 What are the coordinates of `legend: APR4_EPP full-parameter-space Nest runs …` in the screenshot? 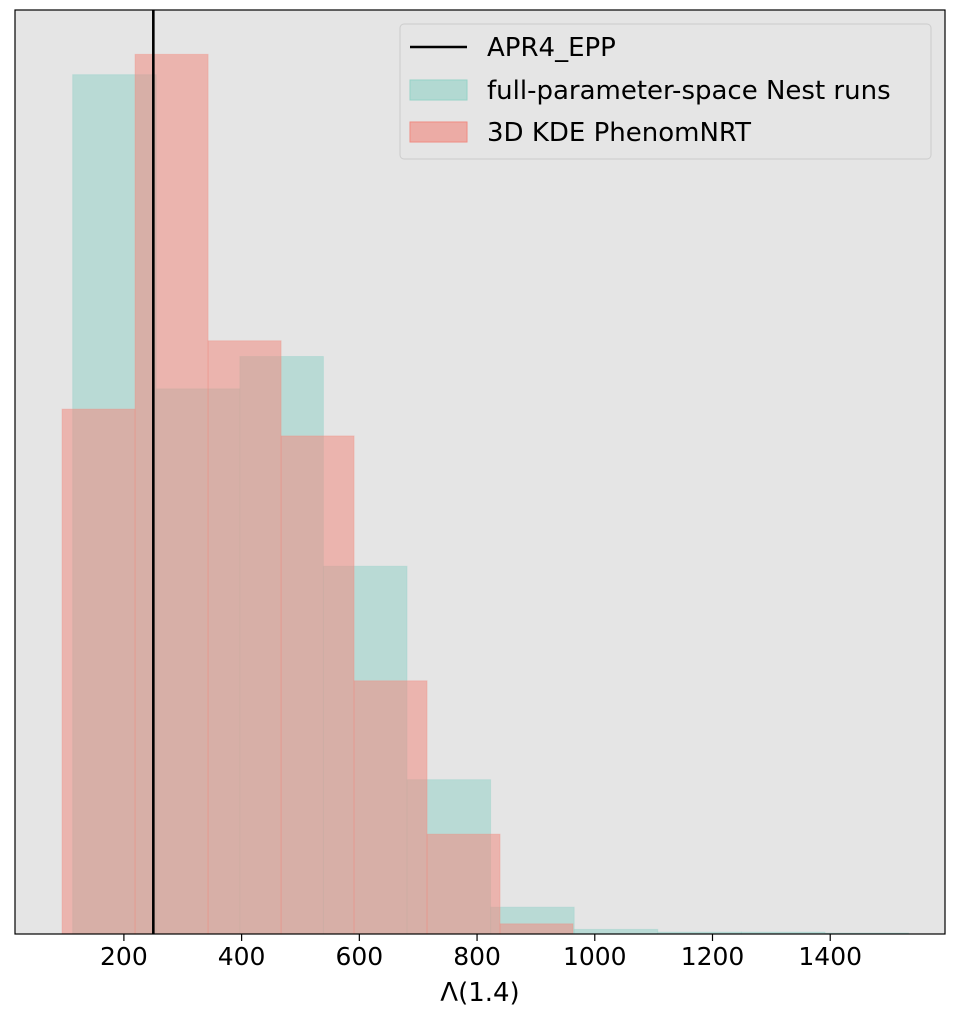 It's located at (665, 91).